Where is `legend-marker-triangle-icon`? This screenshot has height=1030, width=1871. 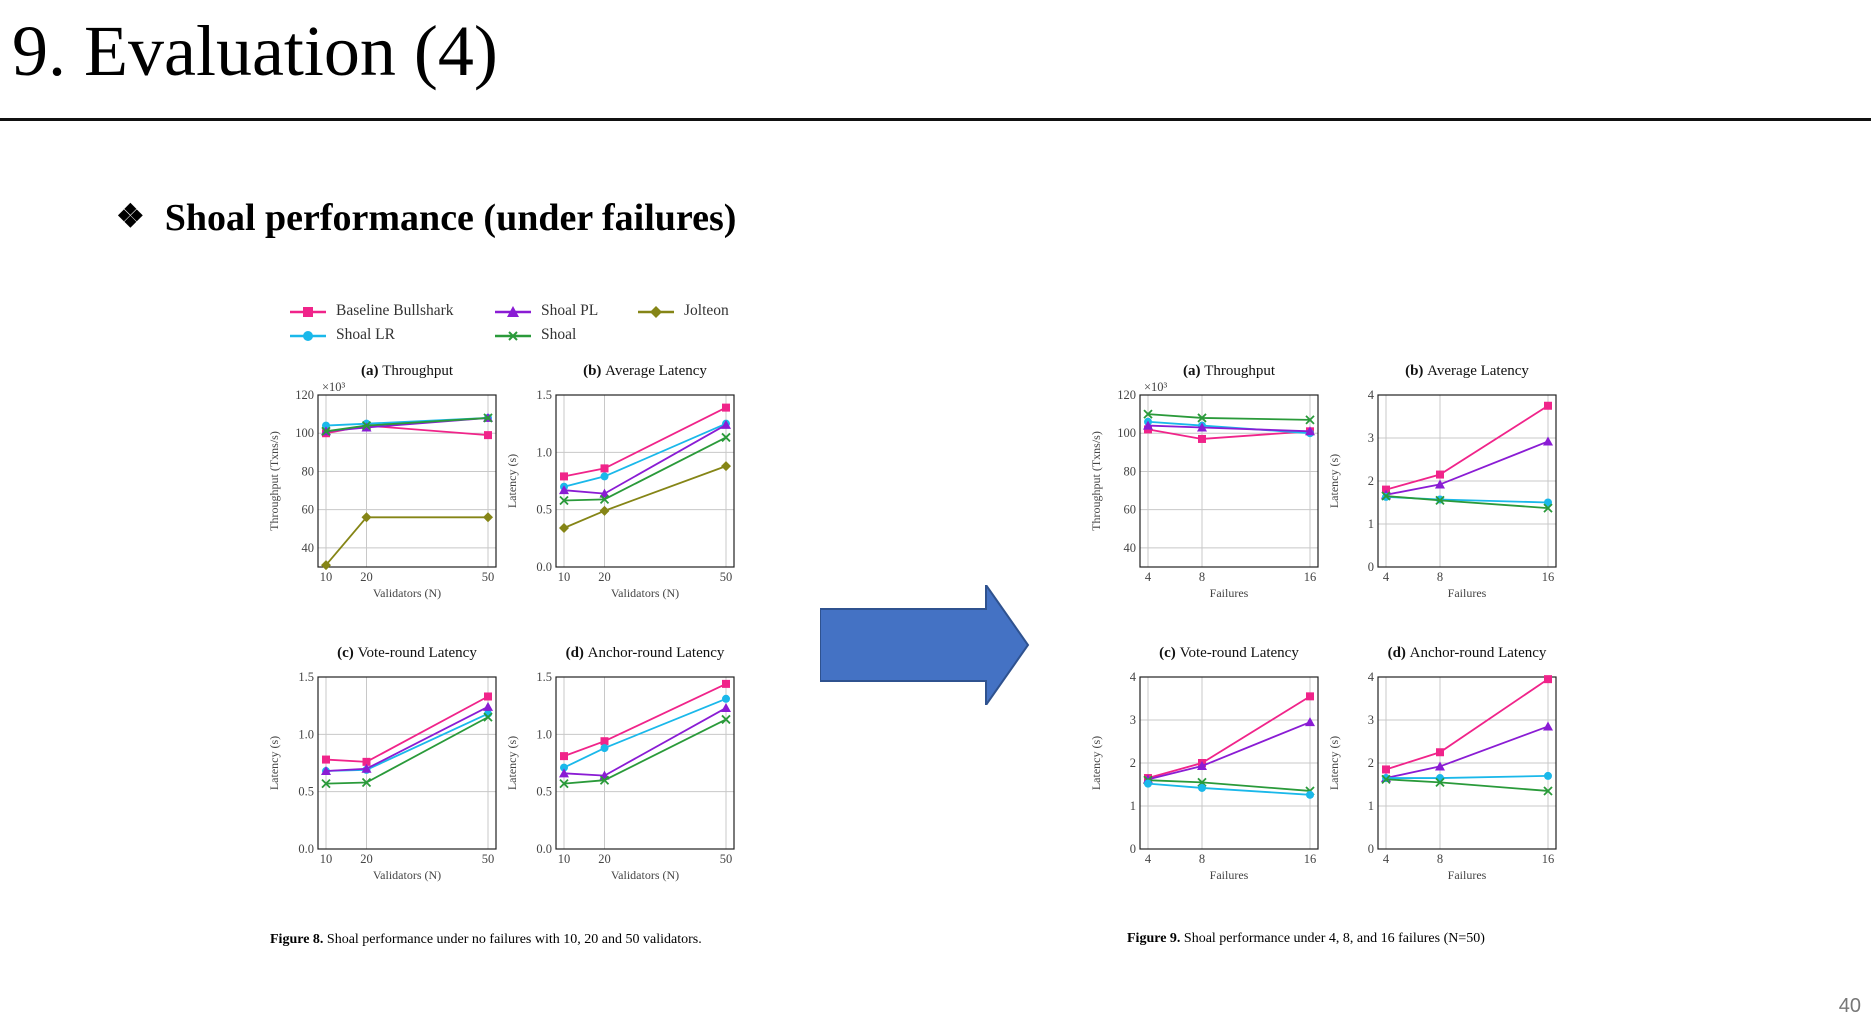 legend-marker-triangle-icon is located at coordinates (513, 311).